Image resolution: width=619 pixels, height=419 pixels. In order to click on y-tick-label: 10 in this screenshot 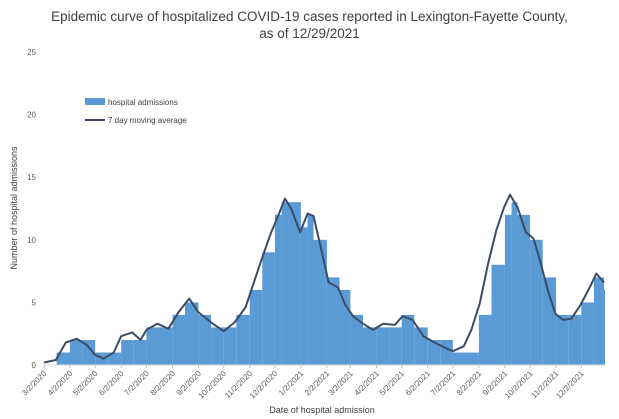, I will do `click(31, 240)`.